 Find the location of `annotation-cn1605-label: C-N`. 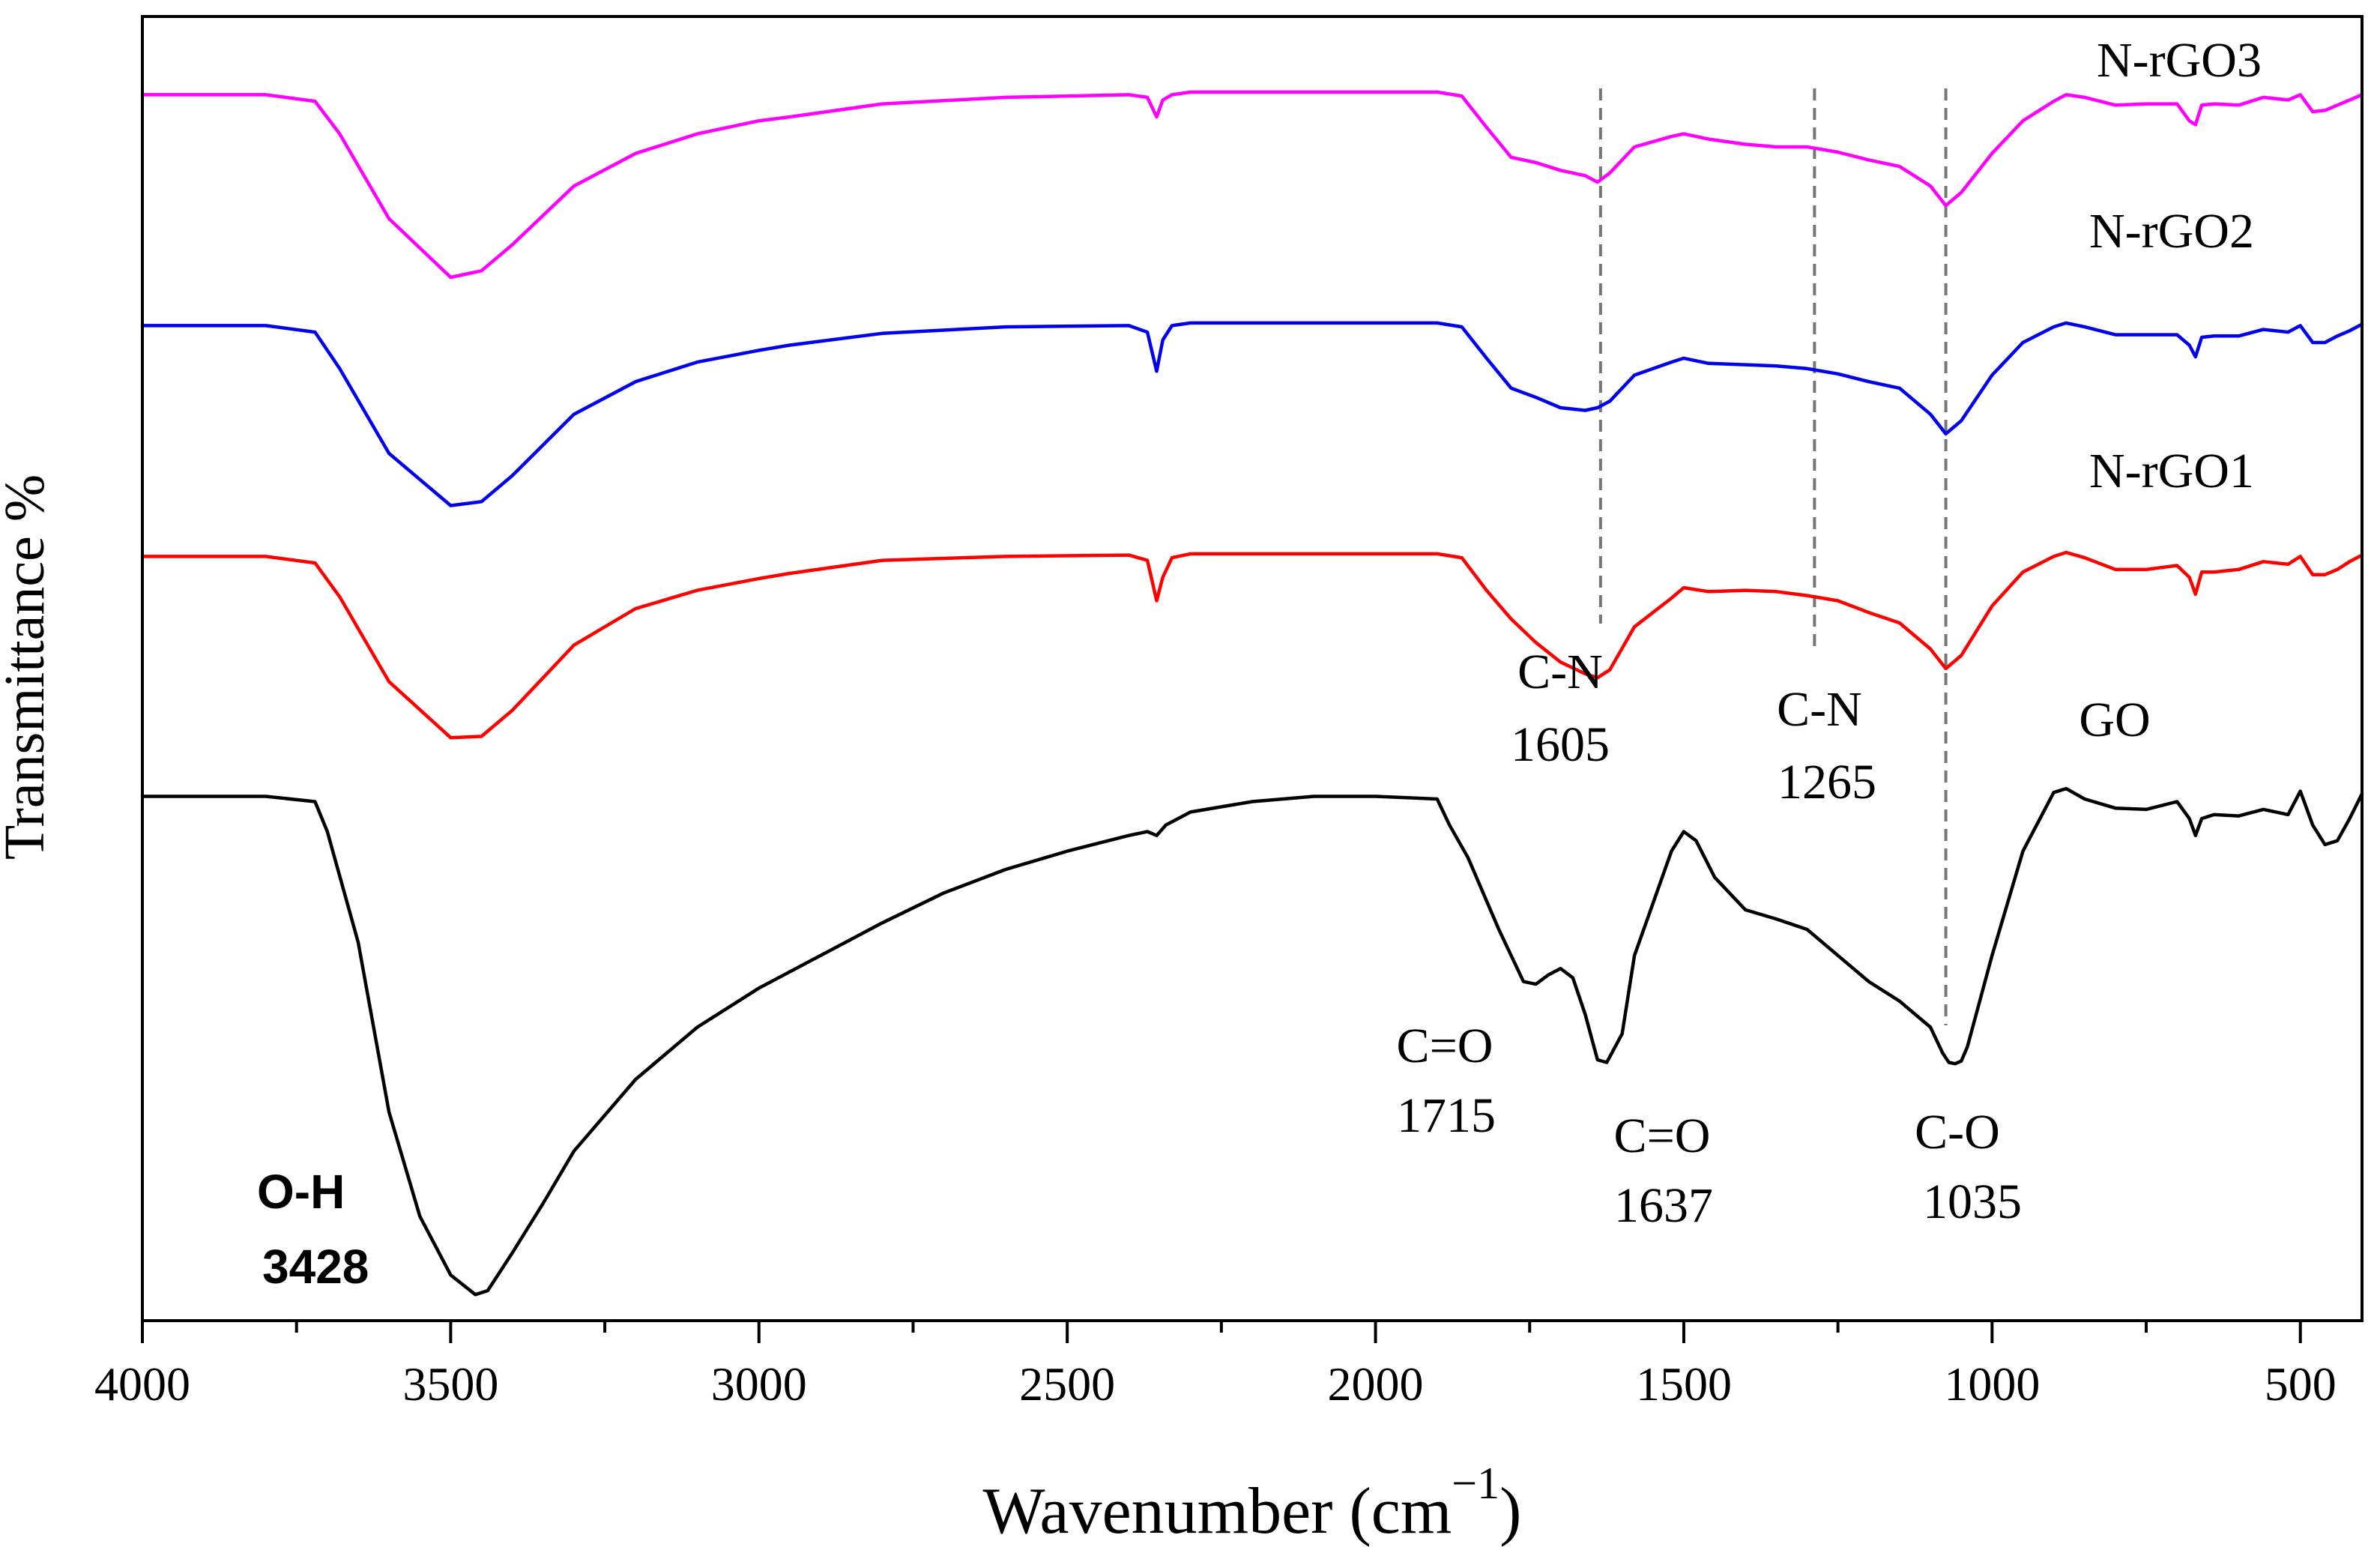

annotation-cn1605-label: C-N is located at coordinates (1560, 672).